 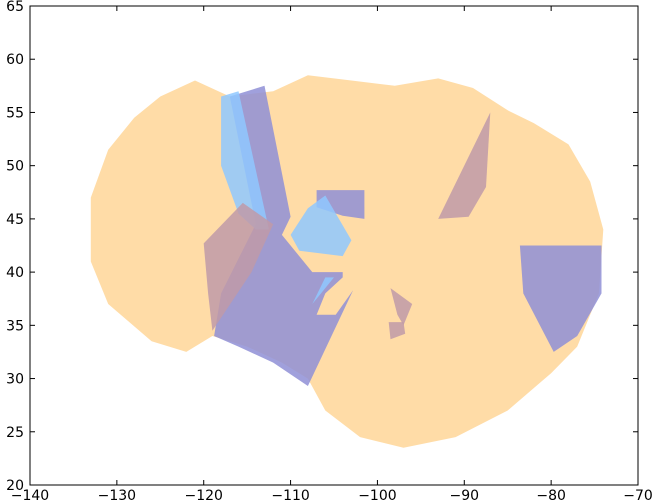 I want to click on x-tick-label: −140, so click(x=30, y=495).